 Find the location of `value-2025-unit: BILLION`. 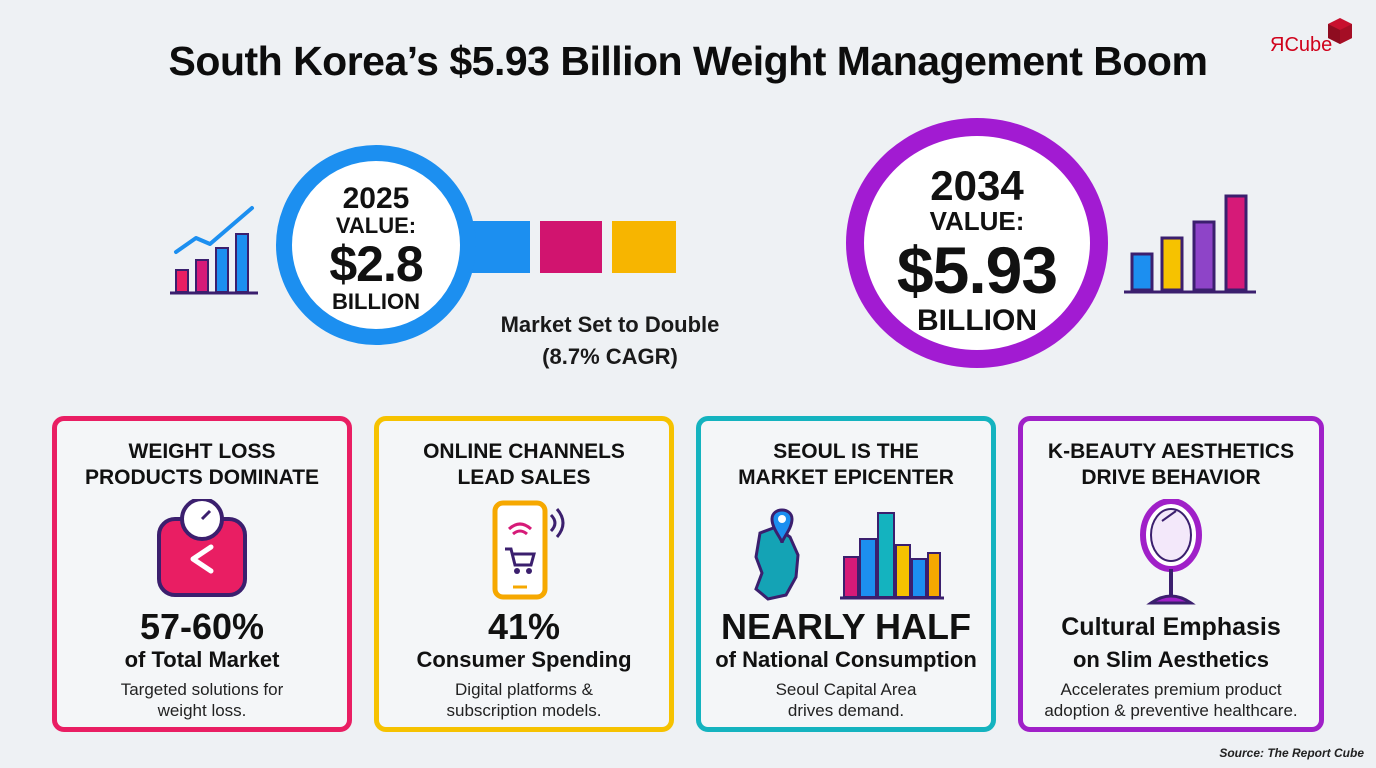

value-2025-unit: BILLION is located at coordinates (376, 301).